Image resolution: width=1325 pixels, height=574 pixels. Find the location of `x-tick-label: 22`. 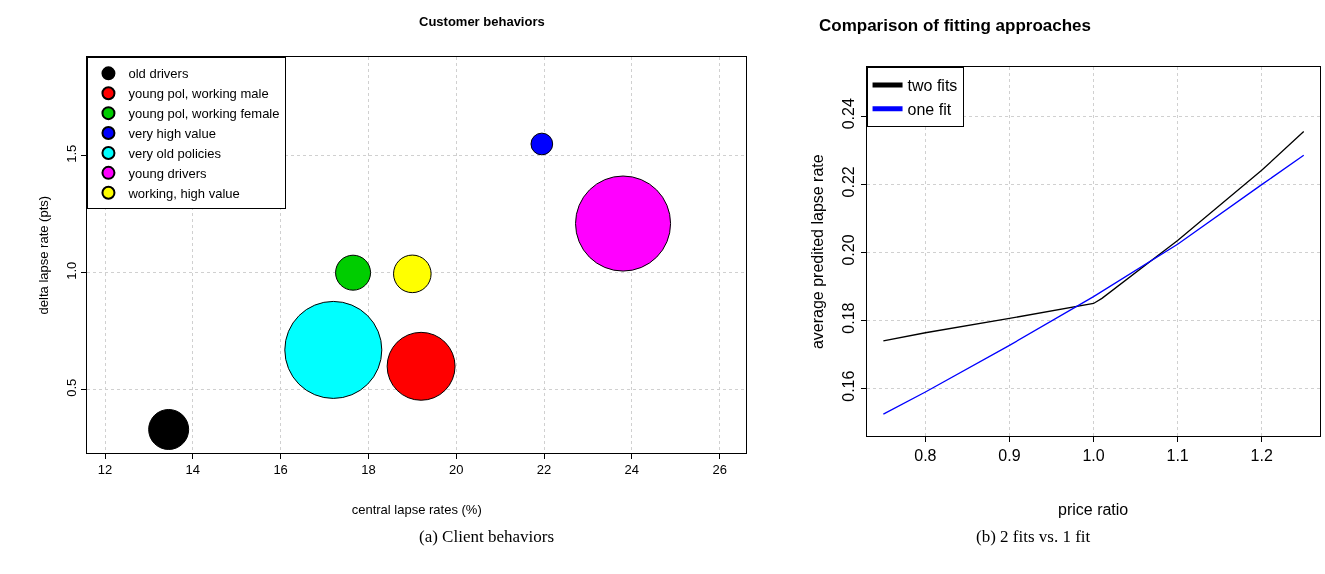

x-tick-label: 22 is located at coordinates (544, 470).